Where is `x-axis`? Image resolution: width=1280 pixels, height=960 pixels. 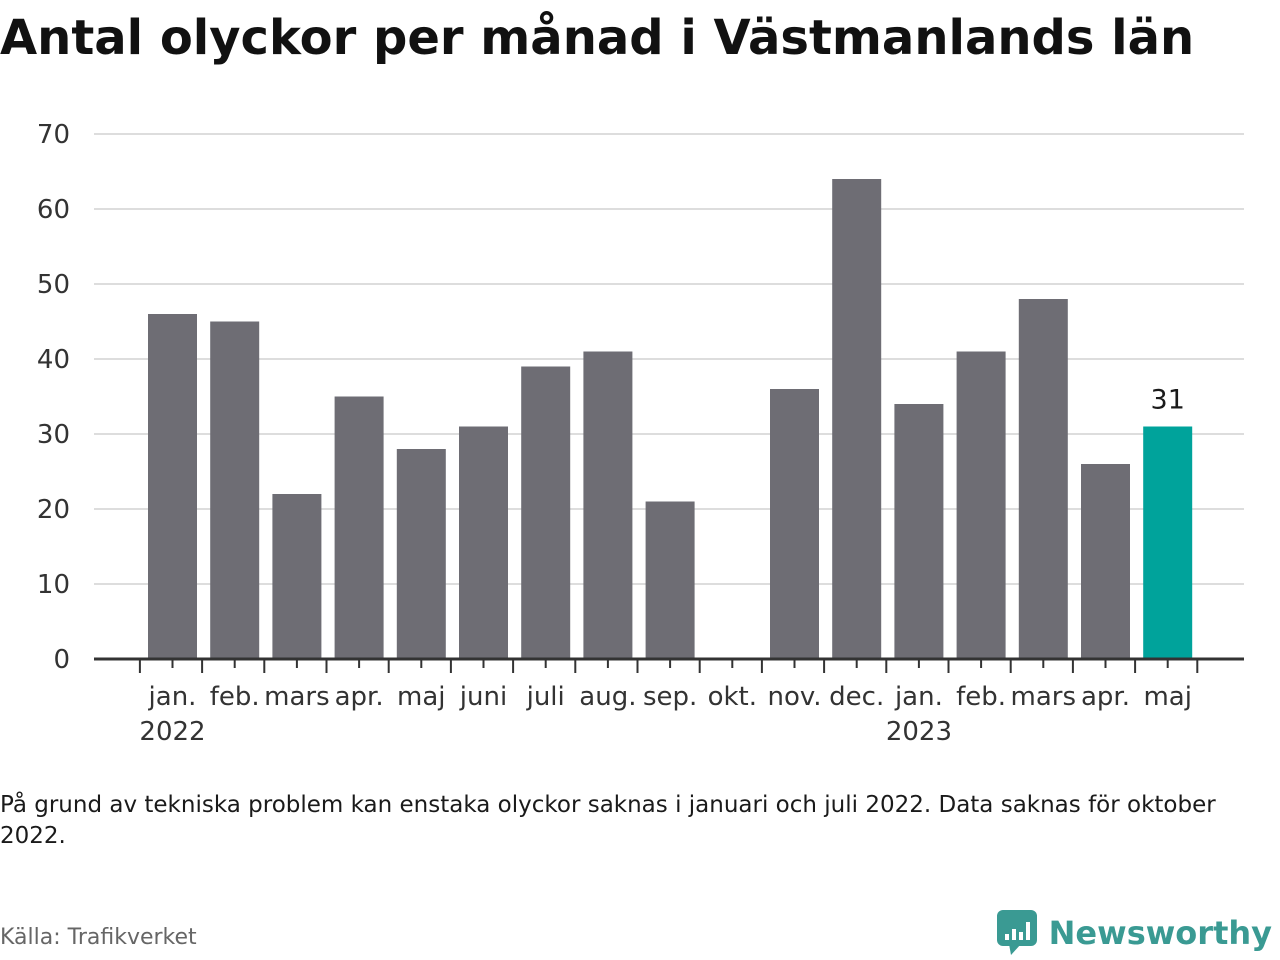
x-axis is located at coordinates (669, 665).